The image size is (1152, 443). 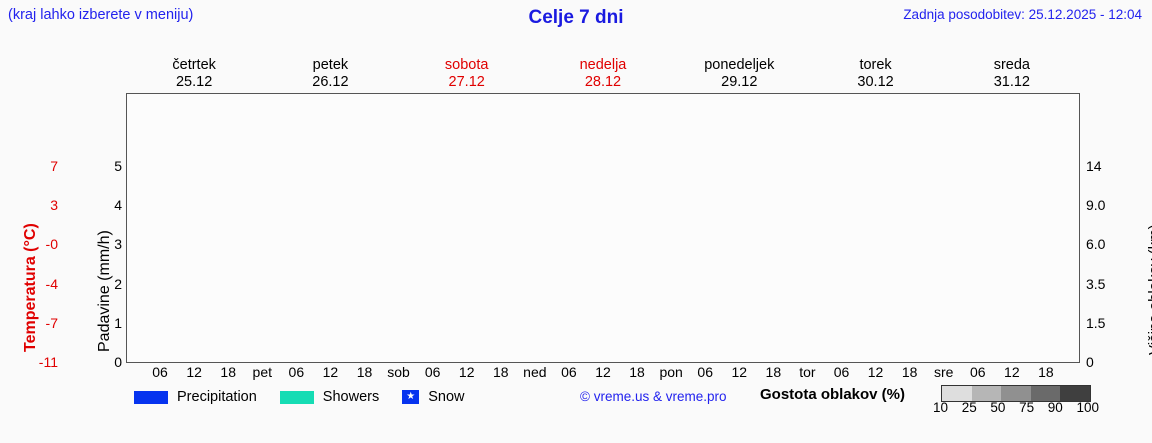 I want to click on day-header-2: petek 26.12, so click(x=330, y=74).